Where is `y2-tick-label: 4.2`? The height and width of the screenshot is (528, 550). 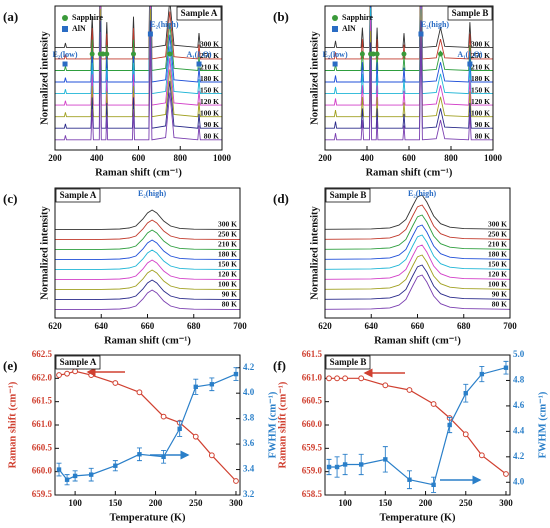
y2-tick-label: 4.2 is located at coordinates (519, 456).